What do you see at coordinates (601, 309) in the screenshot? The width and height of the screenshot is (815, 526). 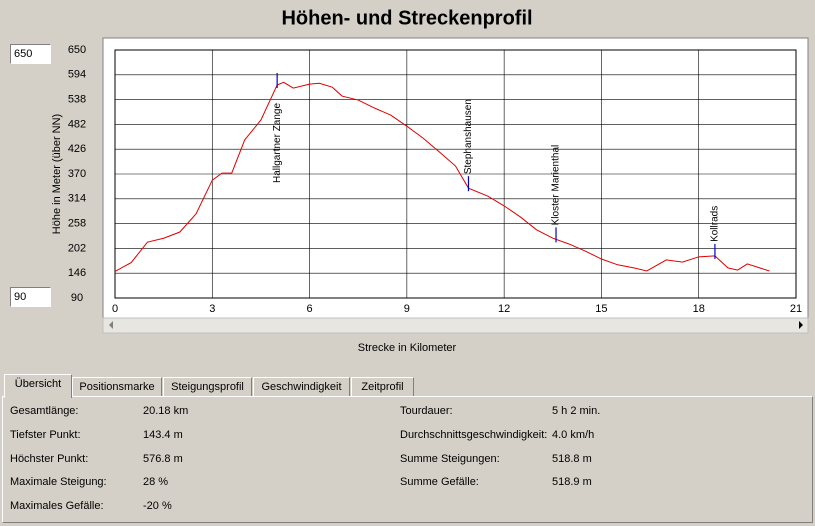 I see `x-tick-label: 15` at bounding box center [601, 309].